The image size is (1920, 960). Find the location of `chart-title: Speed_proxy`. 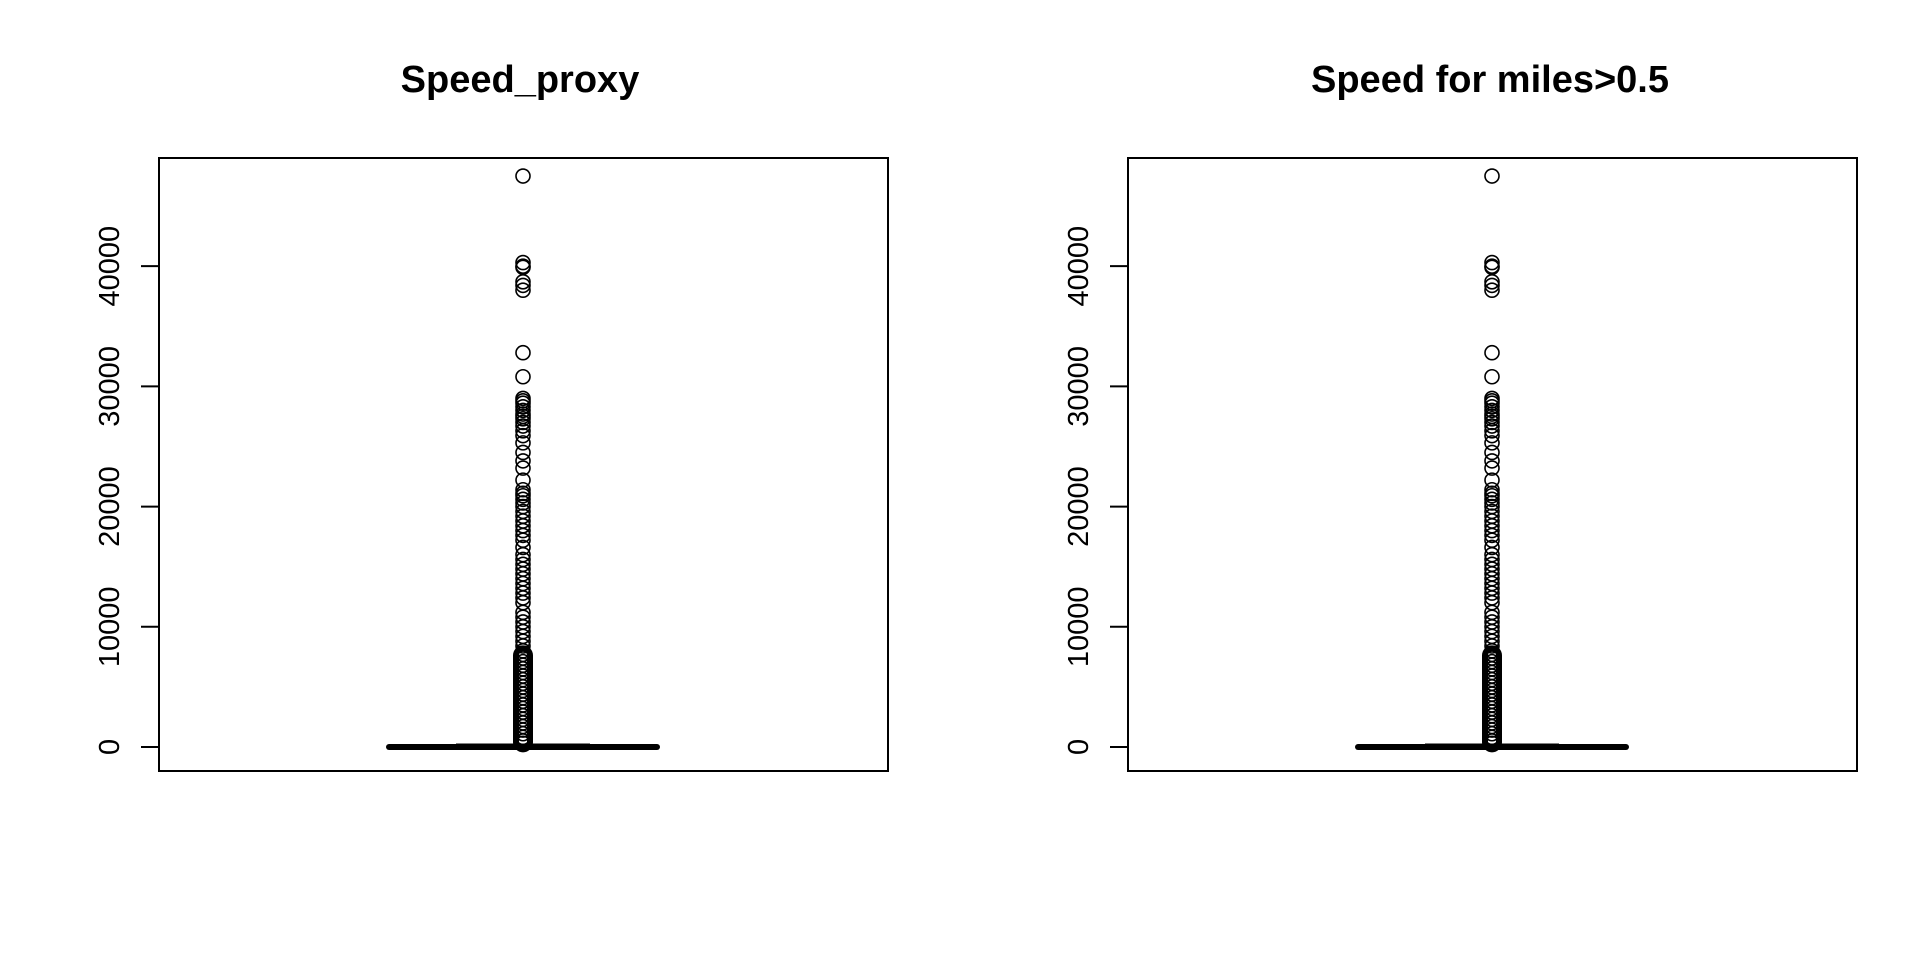

chart-title: Speed_proxy is located at coordinates (520, 80).